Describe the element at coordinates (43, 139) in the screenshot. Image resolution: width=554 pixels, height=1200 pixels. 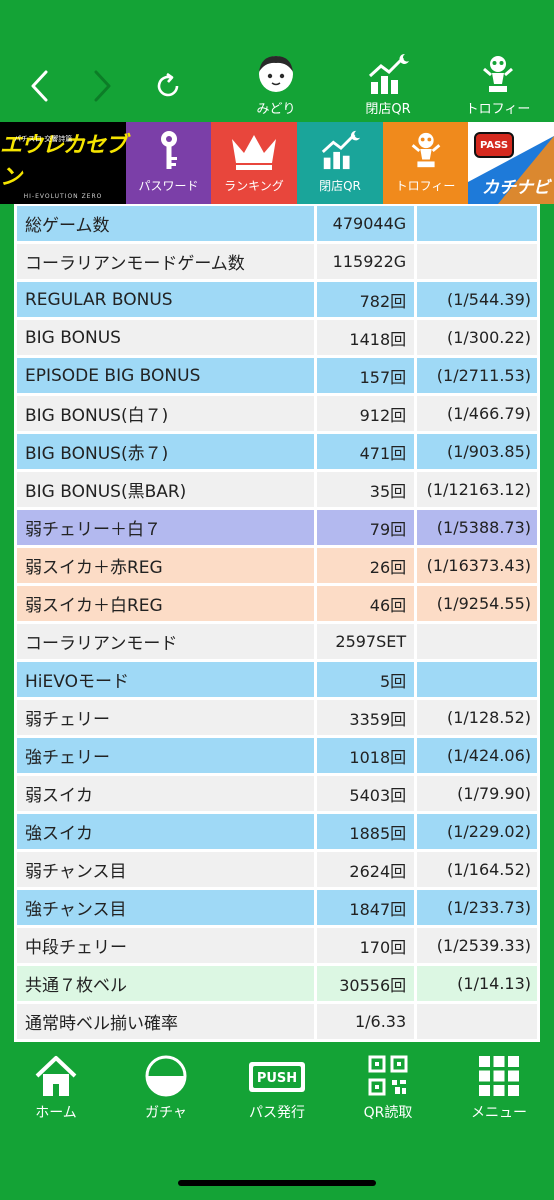
I see `logo-top-text: パチスロ 交響詩篇` at that location.